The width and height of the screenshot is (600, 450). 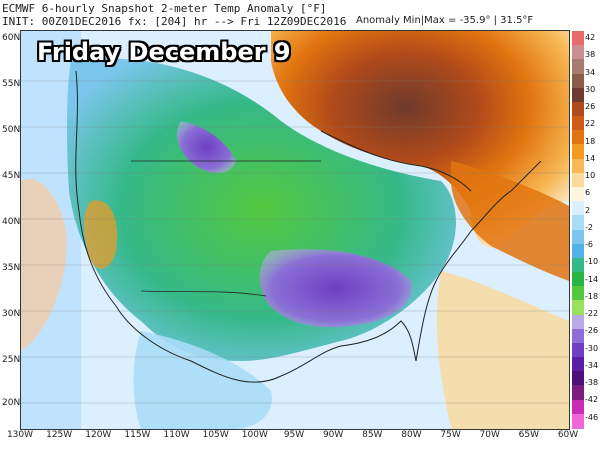 What do you see at coordinates (445, 20) in the screenshot?
I see `header-anomaly-range: Anomaly Min|Max = -35.9° | 31.5°F` at bounding box center [445, 20].